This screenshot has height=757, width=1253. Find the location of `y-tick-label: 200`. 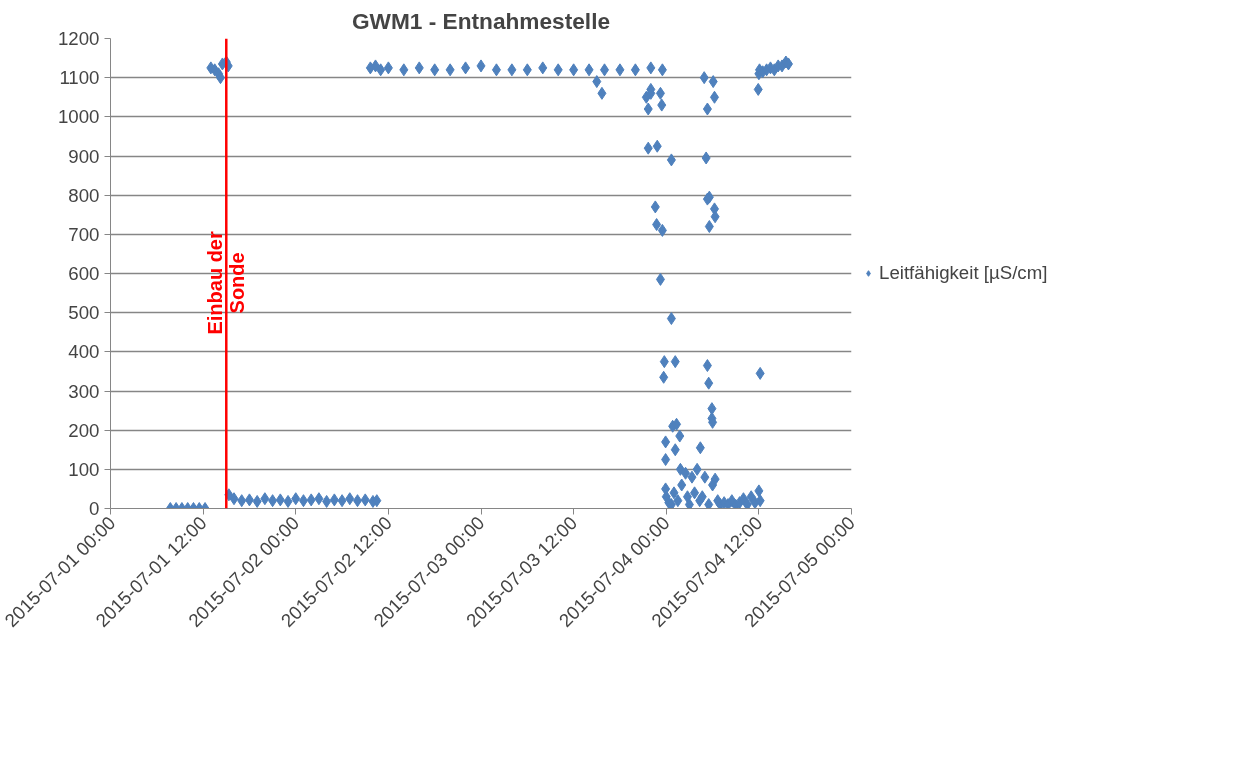

y-tick-label: 200 is located at coordinates (84, 430).